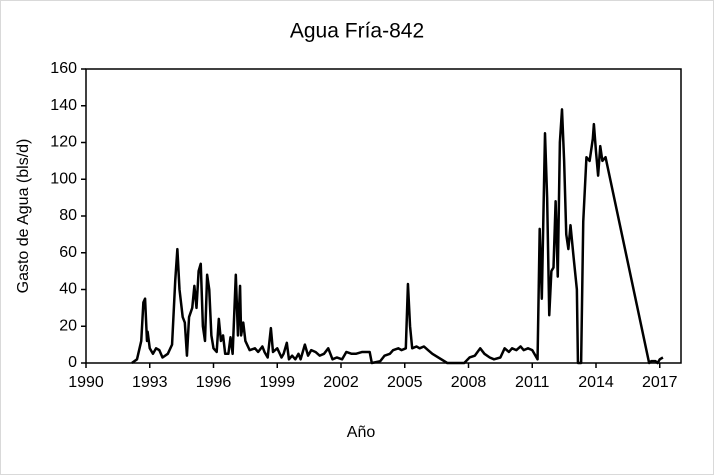 The height and width of the screenshot is (475, 714). I want to click on y-tick-label: 100, so click(63, 178).